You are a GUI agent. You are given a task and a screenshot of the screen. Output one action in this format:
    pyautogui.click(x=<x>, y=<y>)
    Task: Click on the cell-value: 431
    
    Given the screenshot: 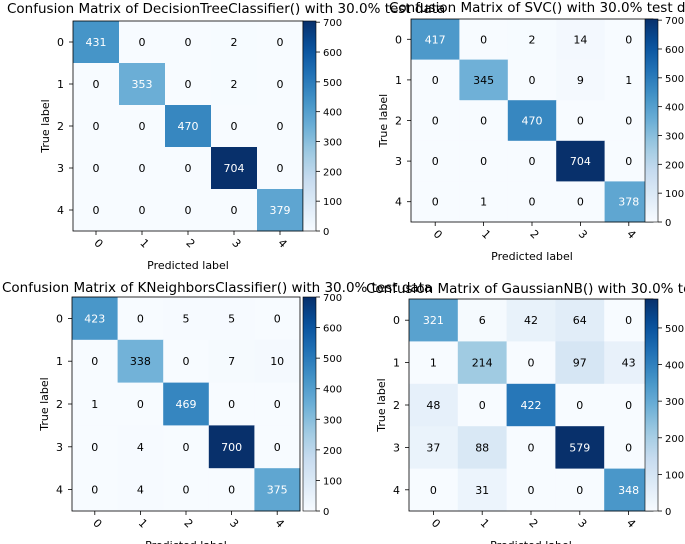 What is the action you would take?
    pyautogui.click(x=96, y=42)
    